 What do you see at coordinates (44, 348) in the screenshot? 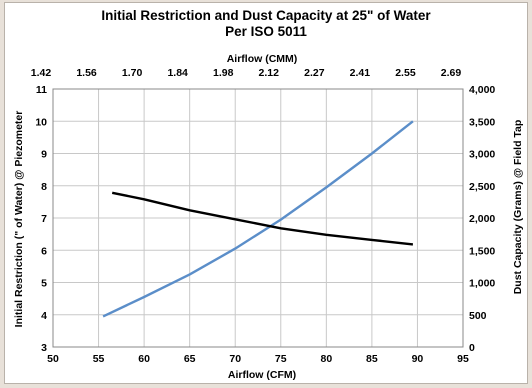
I see `y-tick-label: 3` at bounding box center [44, 348].